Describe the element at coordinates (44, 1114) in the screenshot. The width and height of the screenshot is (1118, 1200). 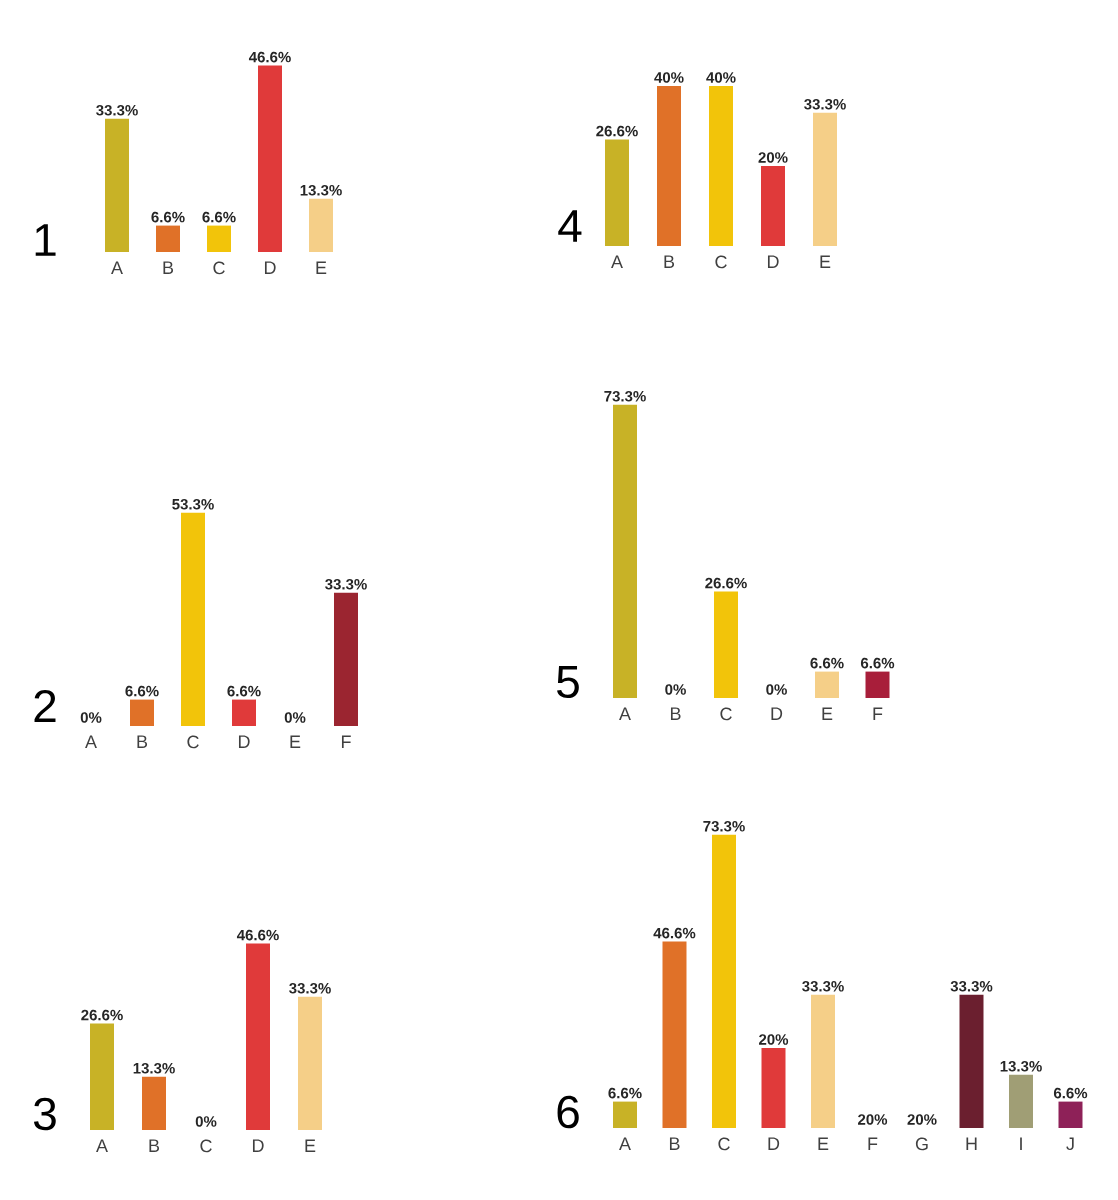
I see `text: 3` at that location.